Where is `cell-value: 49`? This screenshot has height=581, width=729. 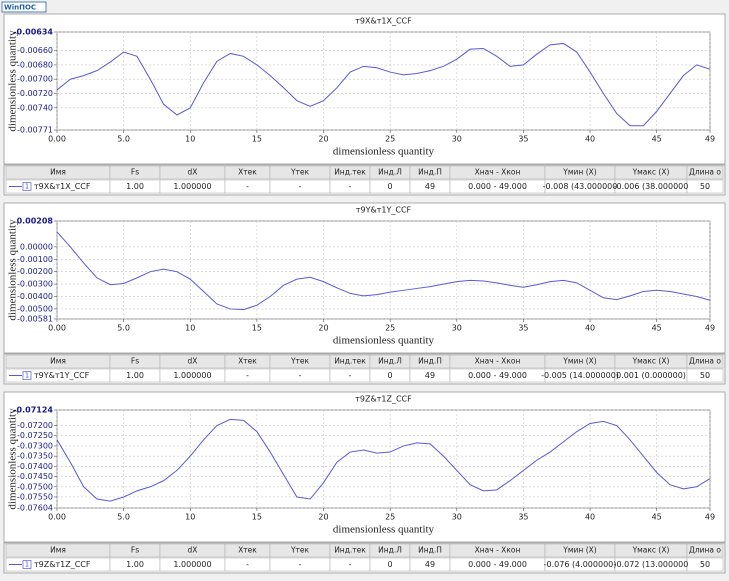
cell-value: 49 is located at coordinates (430, 375).